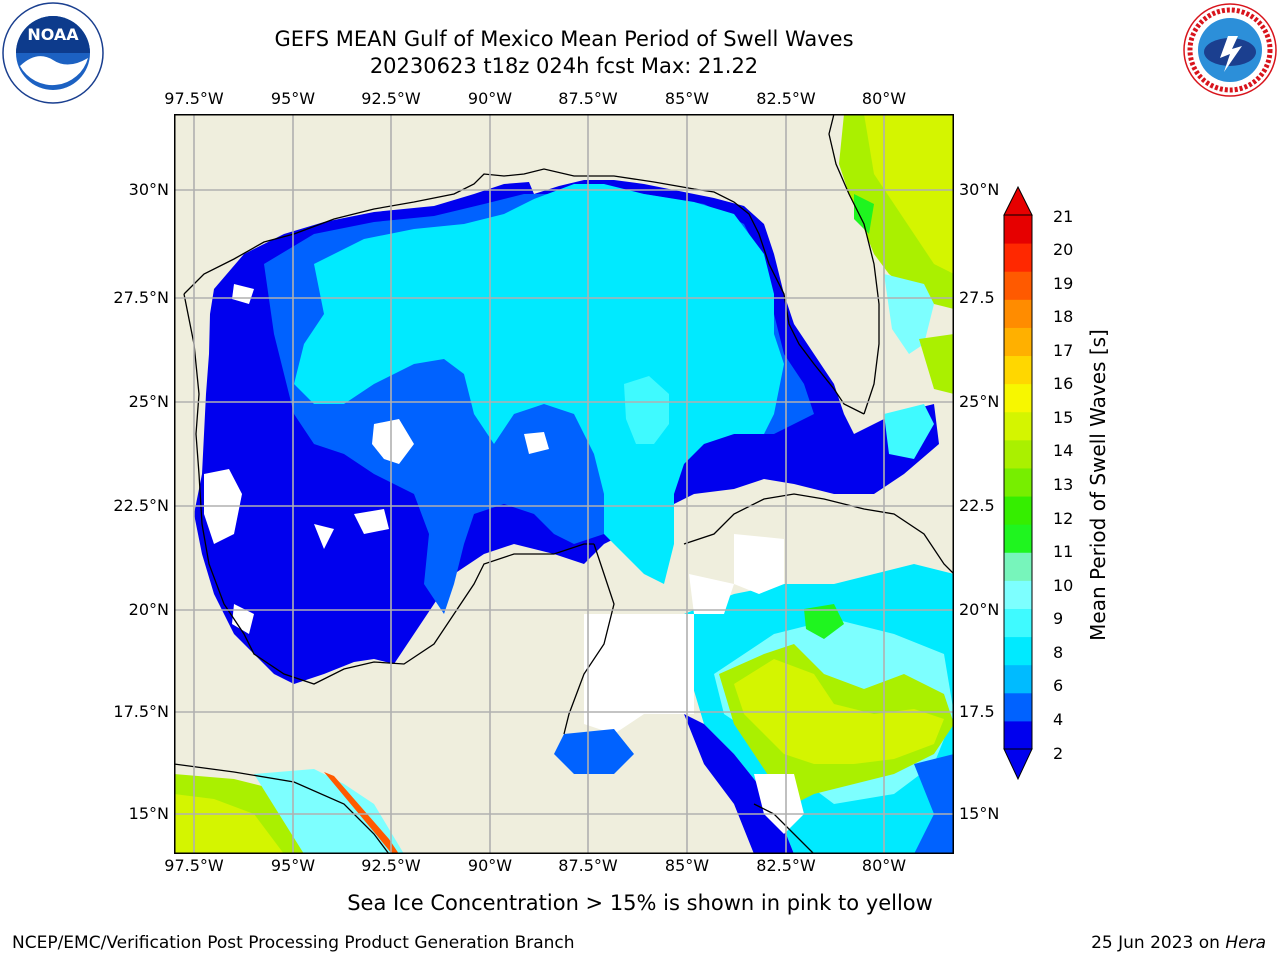 This screenshot has height=960, width=1280. I want to click on gulf-swell-field-peak, so click(646, 410).